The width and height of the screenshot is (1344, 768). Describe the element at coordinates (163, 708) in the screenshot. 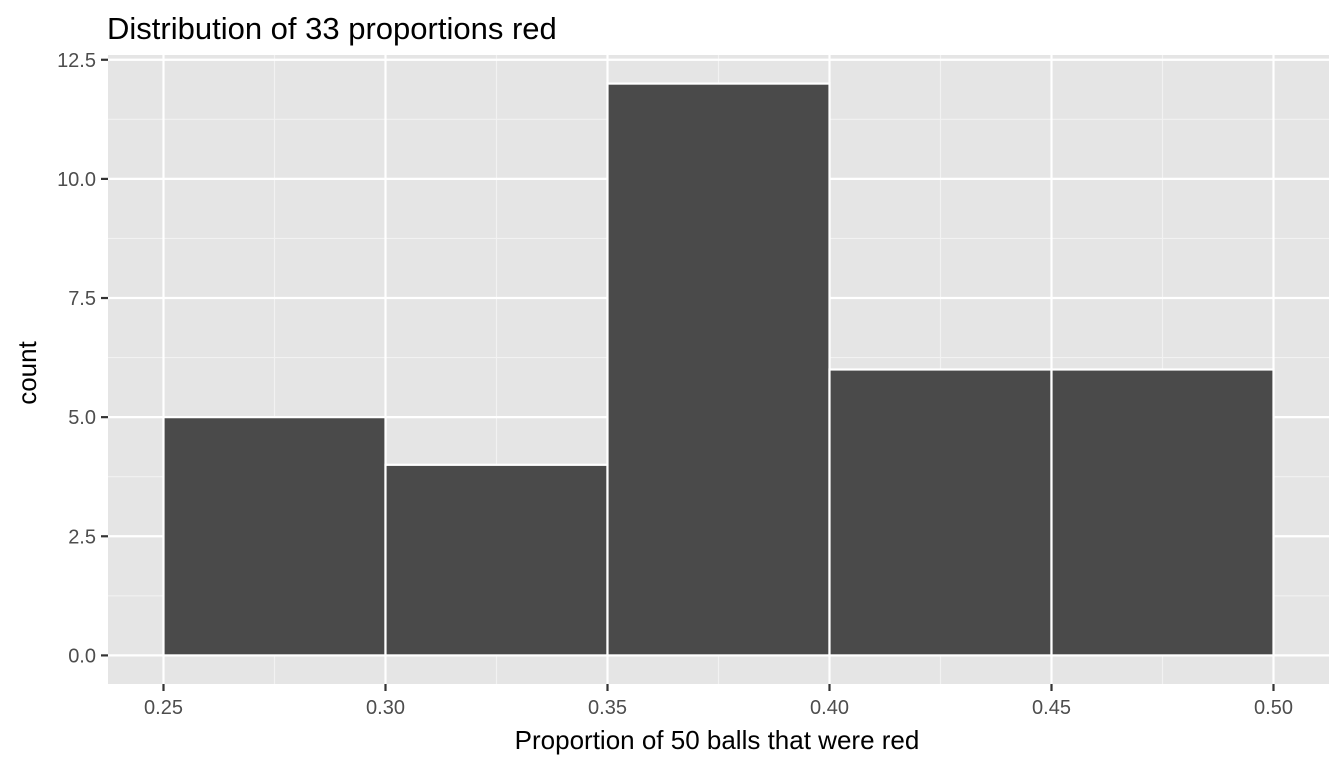

I see `x-tick-label: 0.25` at that location.